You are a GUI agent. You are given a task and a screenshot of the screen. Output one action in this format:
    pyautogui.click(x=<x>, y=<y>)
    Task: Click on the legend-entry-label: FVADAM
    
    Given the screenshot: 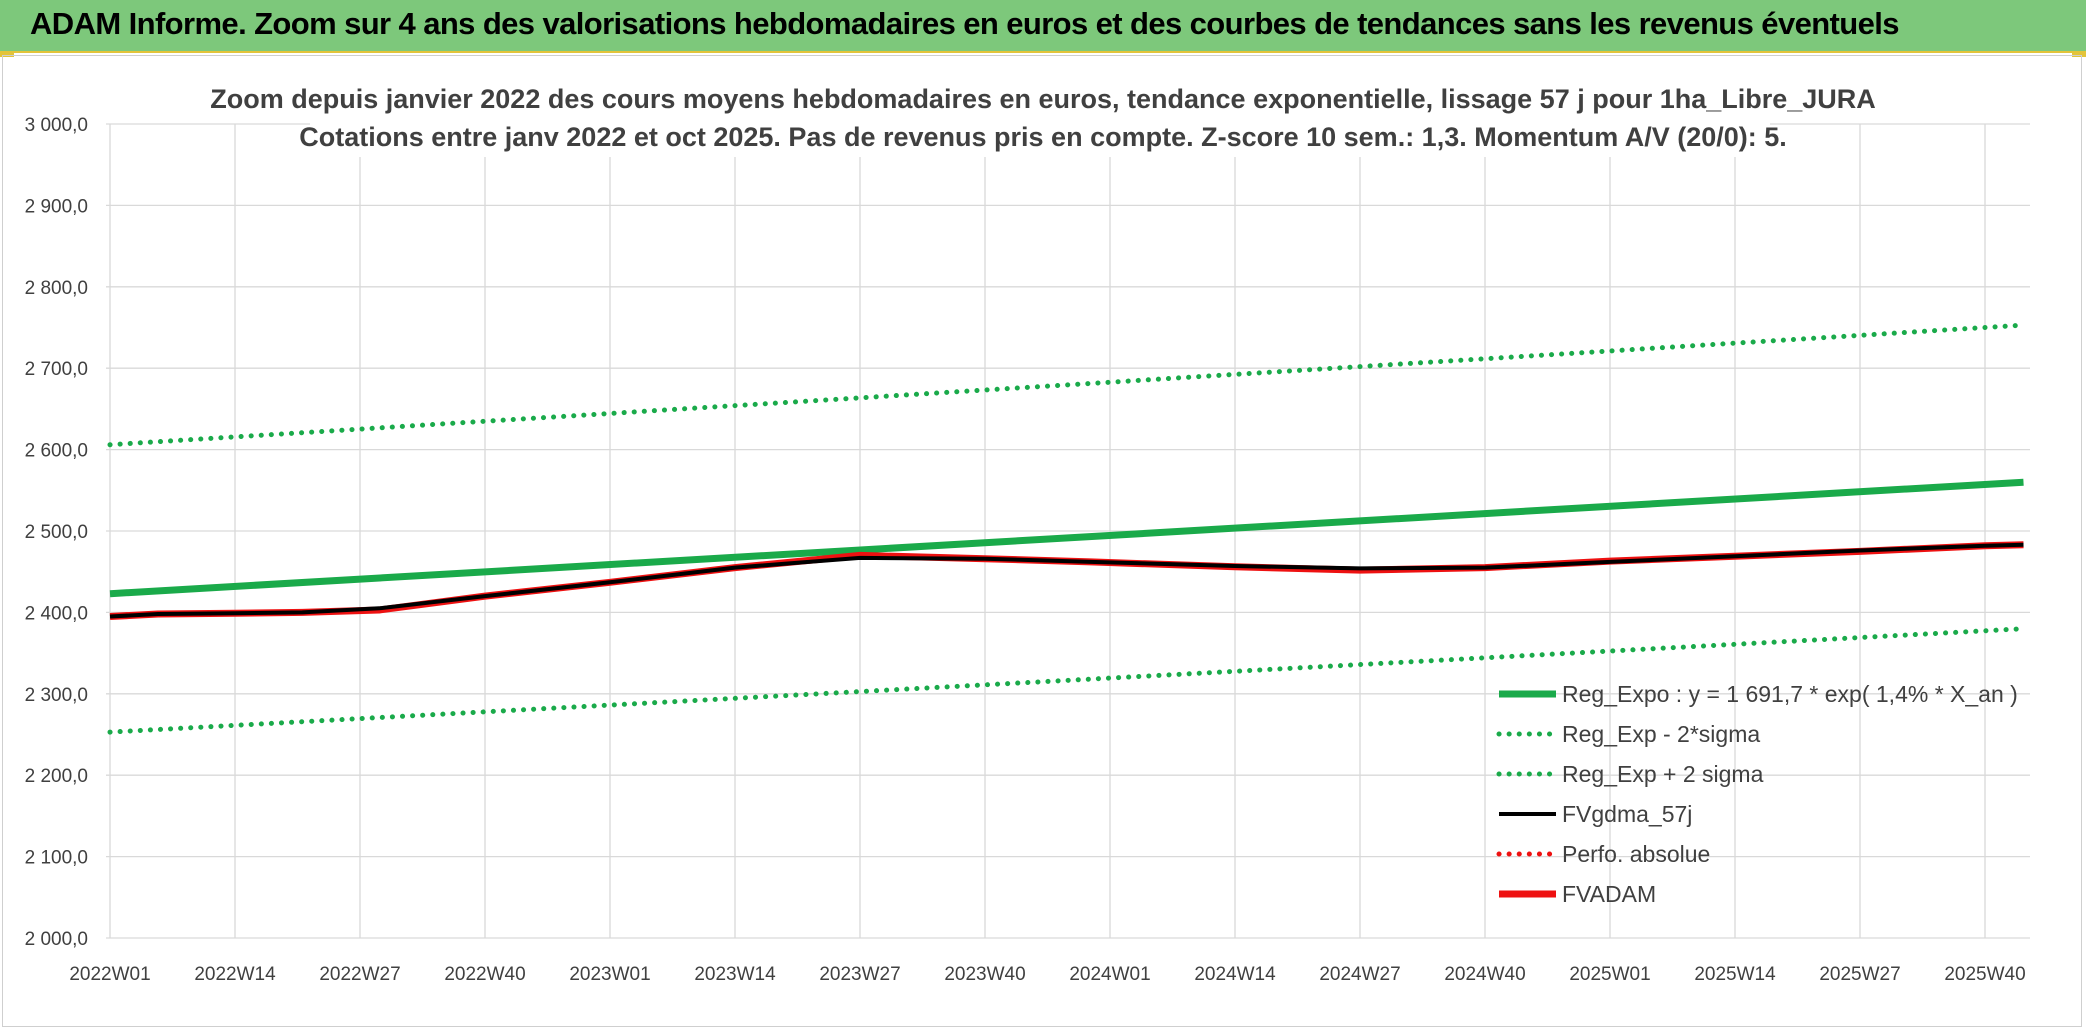 What is the action you would take?
    pyautogui.click(x=1609, y=894)
    